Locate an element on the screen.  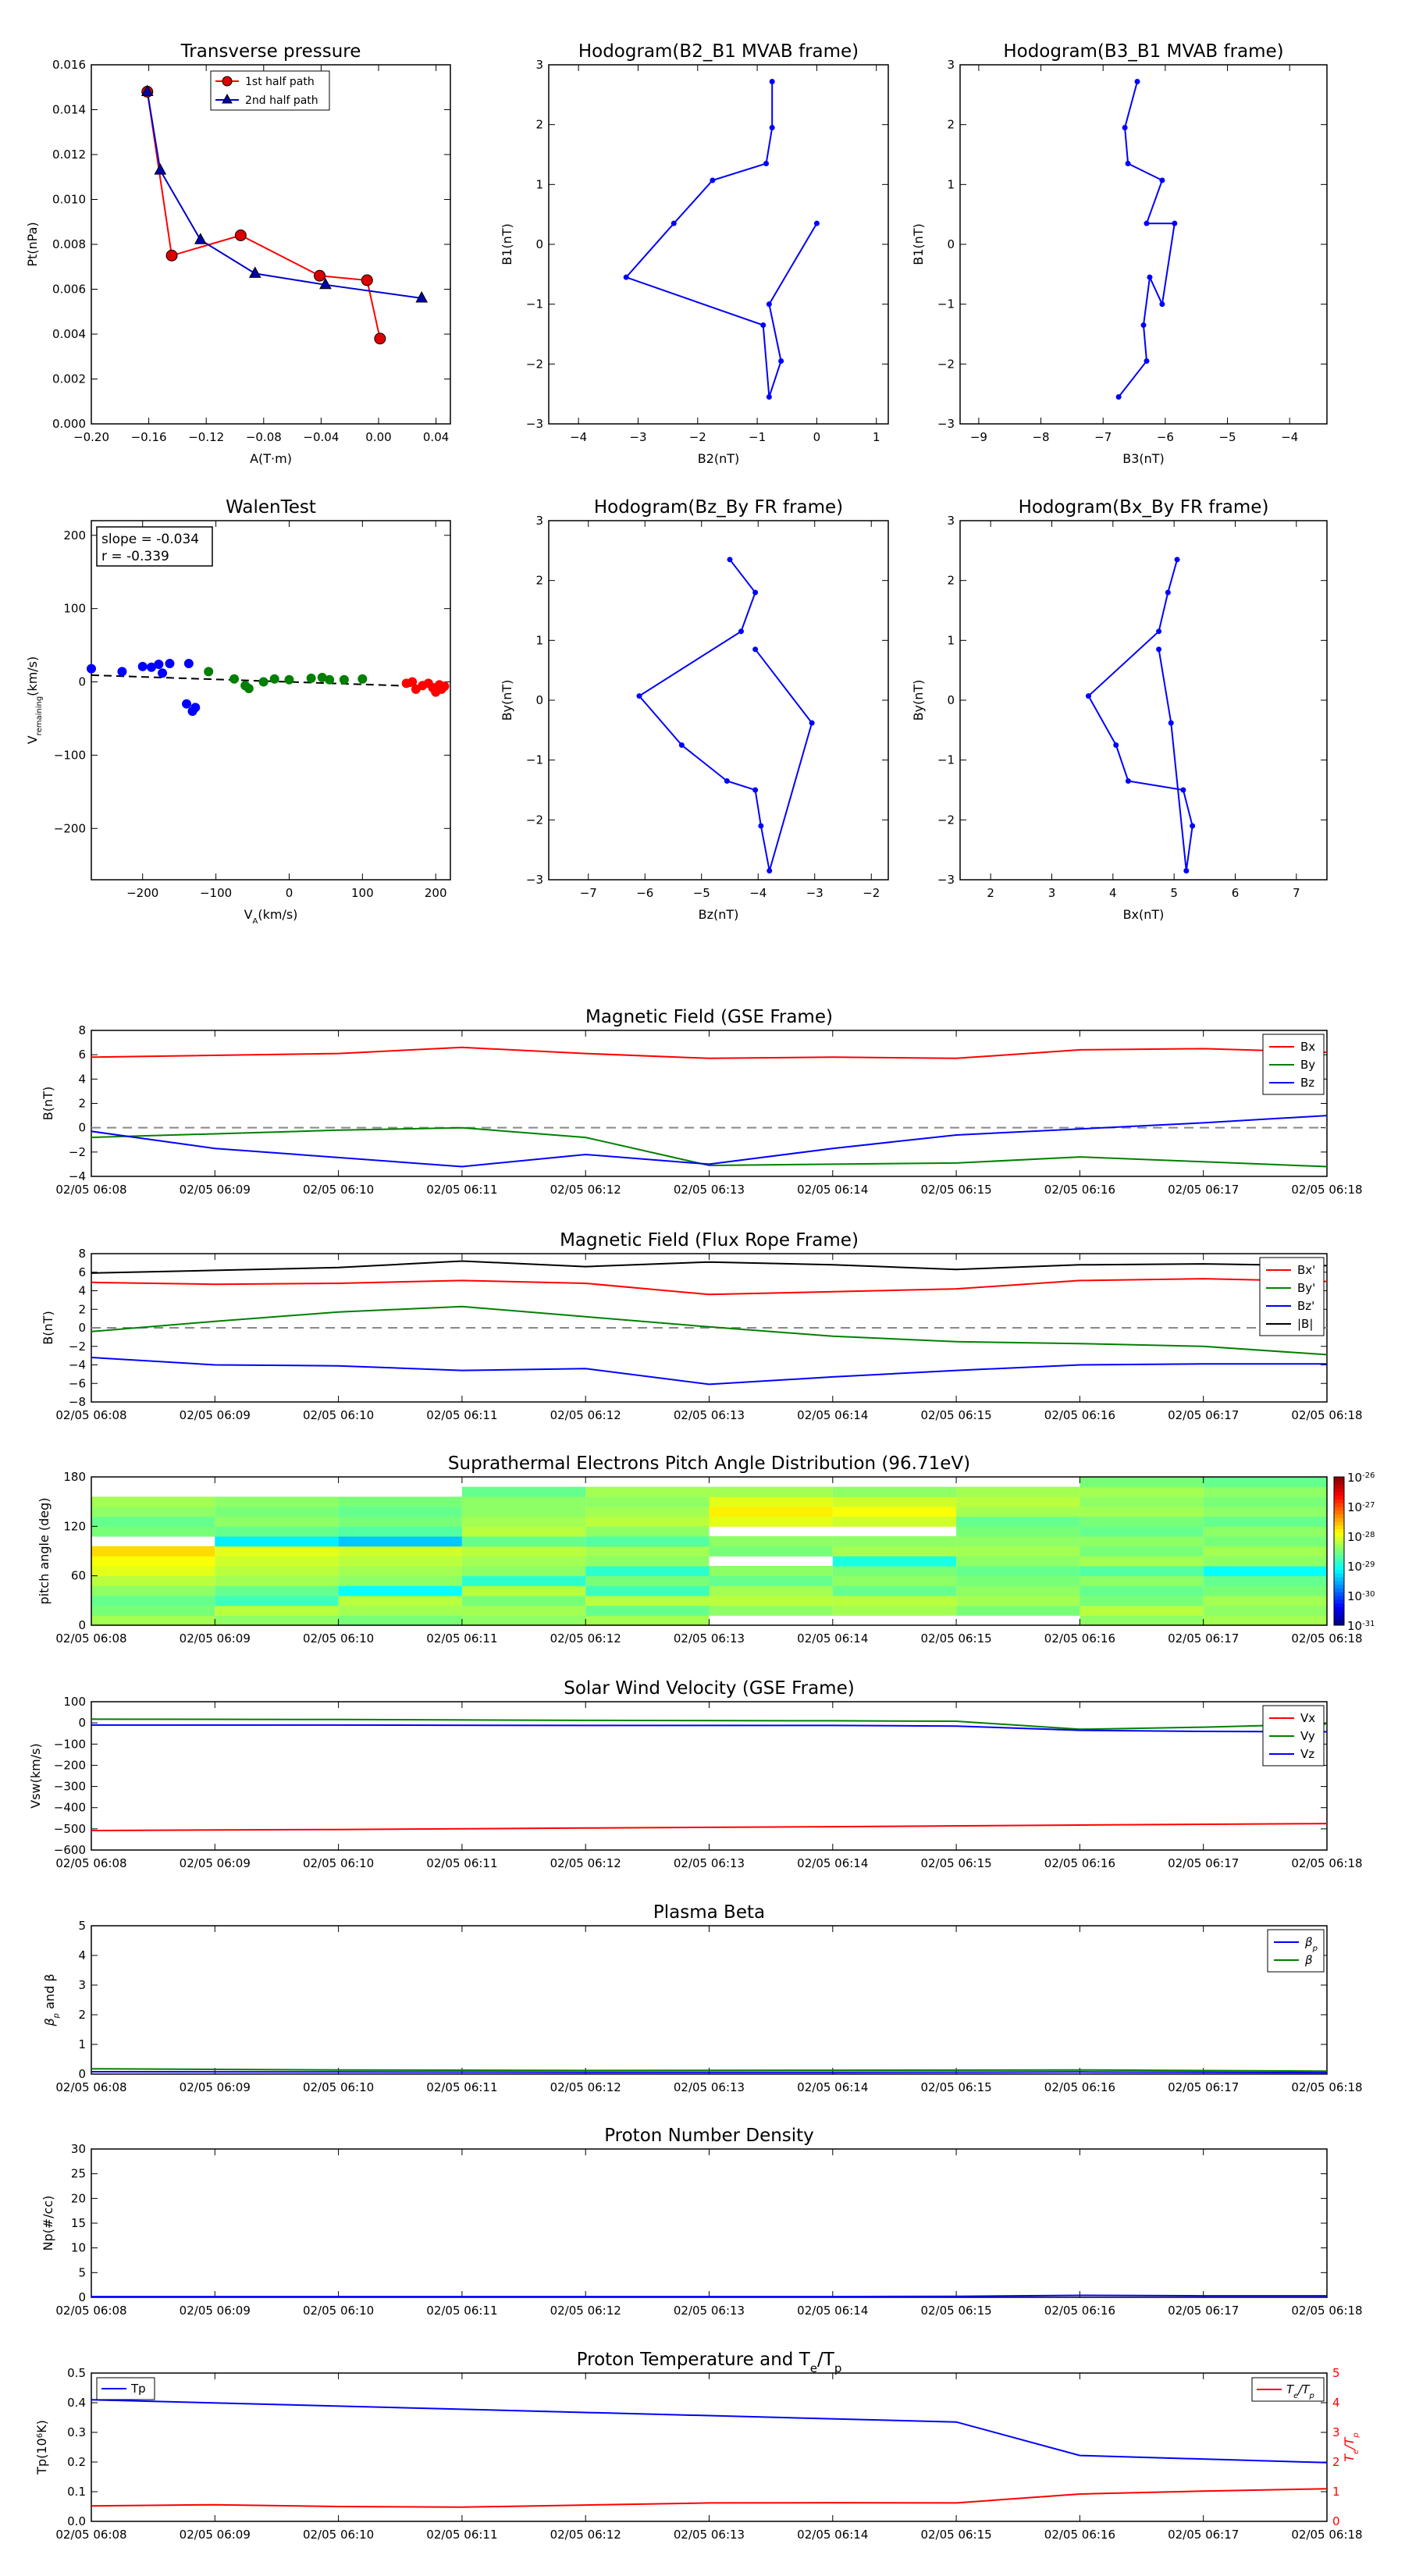
x-tick-label: 02/05 06:12 is located at coordinates (585, 1415).